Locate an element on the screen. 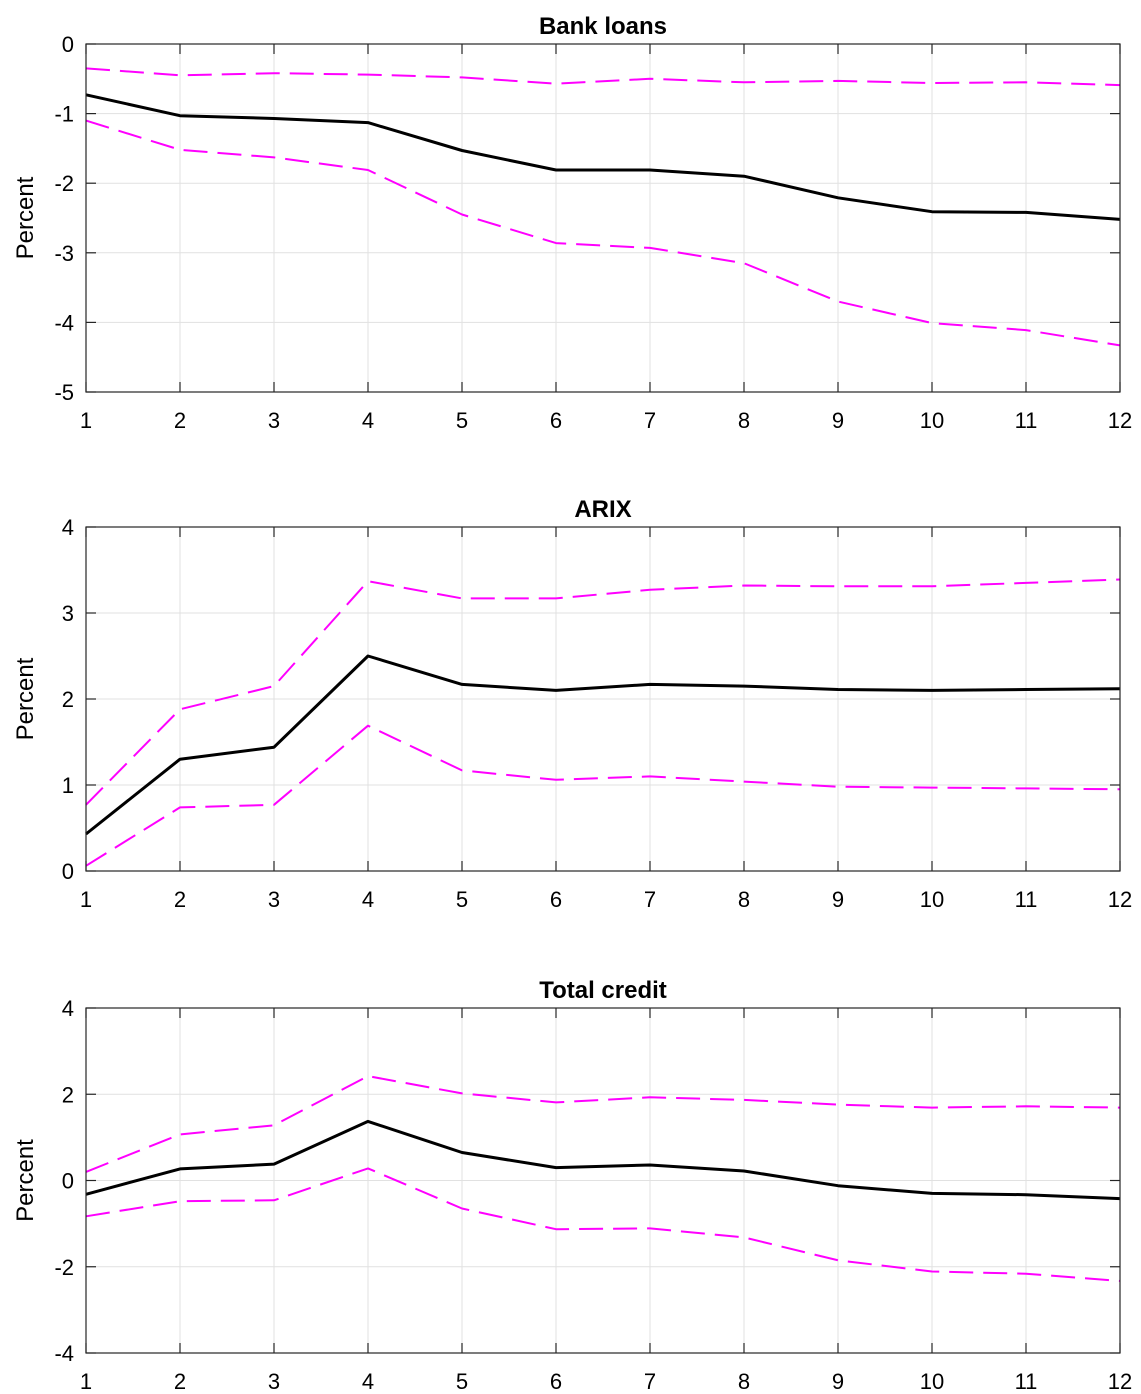 The height and width of the screenshot is (1394, 1141). arix-y-tick-label: 3 is located at coordinates (68, 613).